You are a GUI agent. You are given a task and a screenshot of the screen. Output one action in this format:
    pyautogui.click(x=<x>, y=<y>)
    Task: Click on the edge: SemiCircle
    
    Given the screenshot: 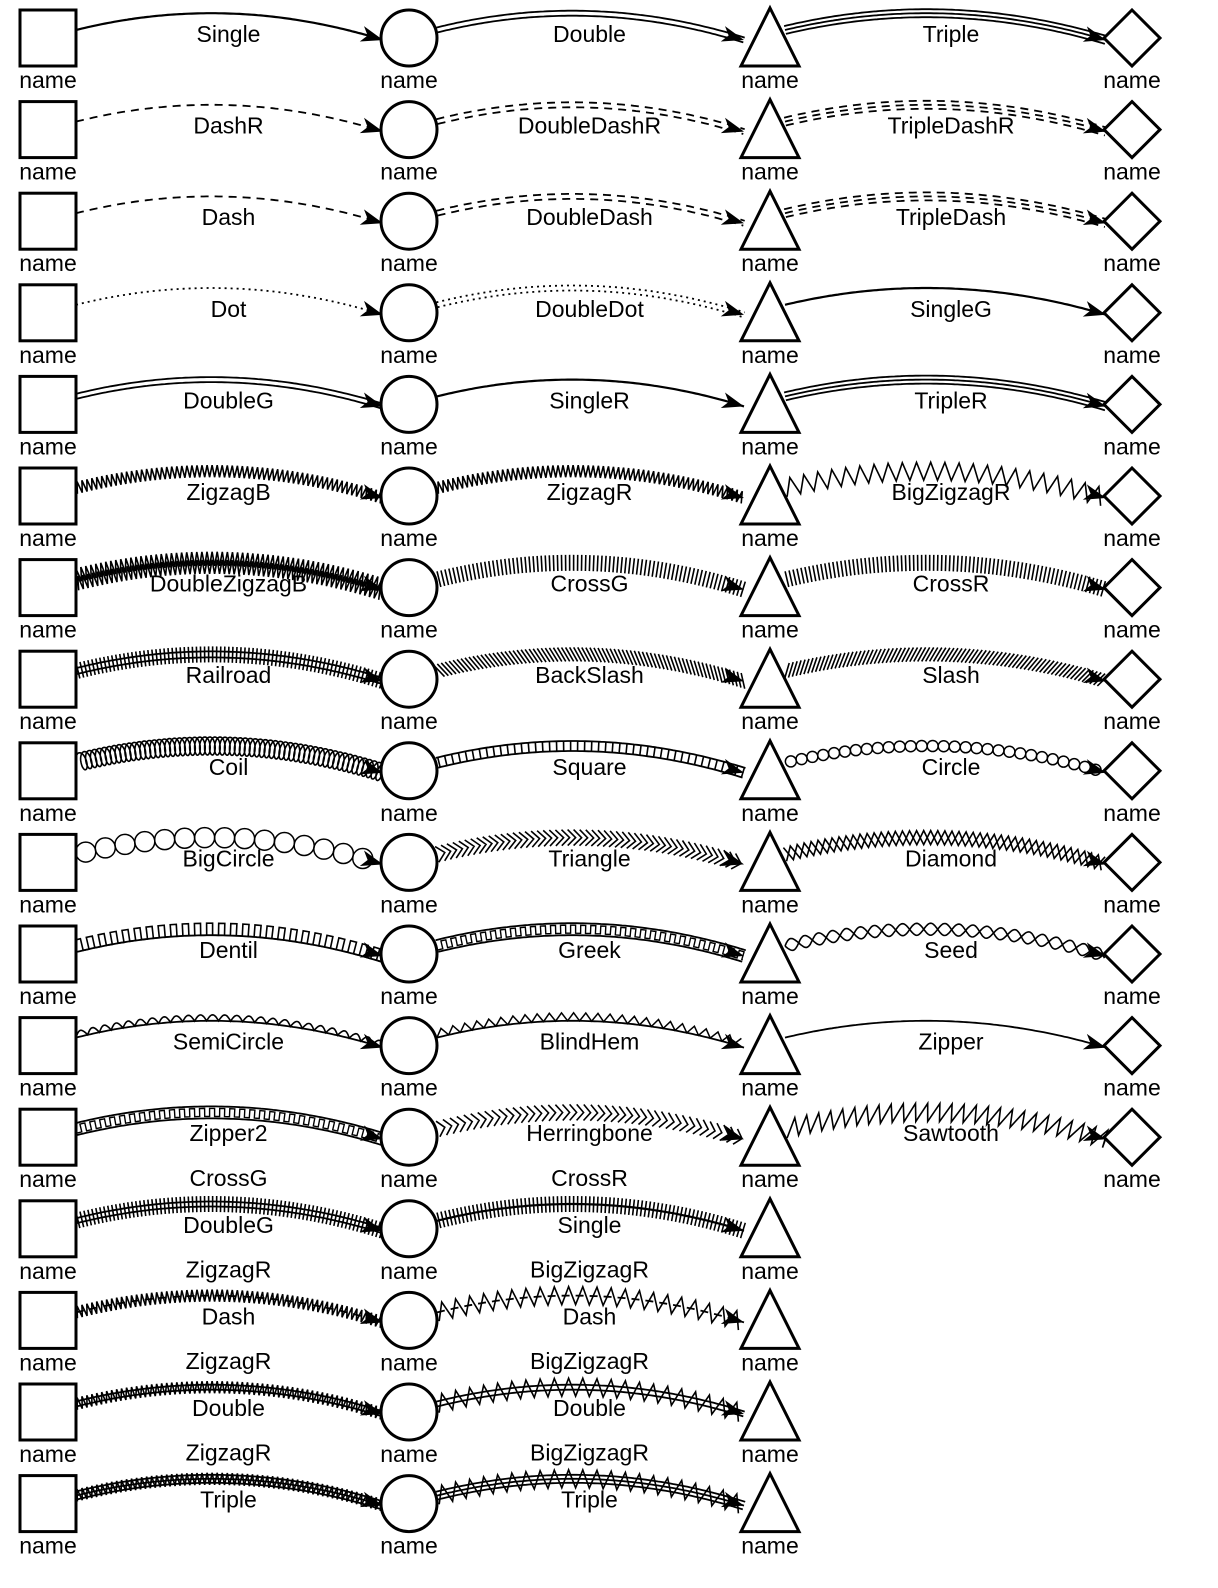 What is the action you would take?
    pyautogui.click(x=230, y=1034)
    